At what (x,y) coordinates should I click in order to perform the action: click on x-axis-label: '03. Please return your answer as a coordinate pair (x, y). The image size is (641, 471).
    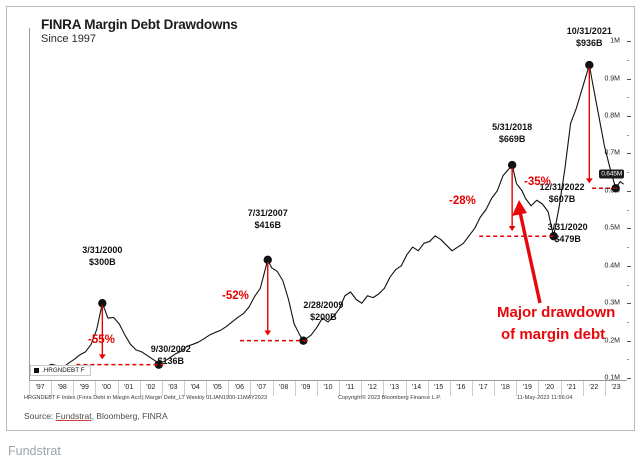
    Looking at the image, I should click on (173, 387).